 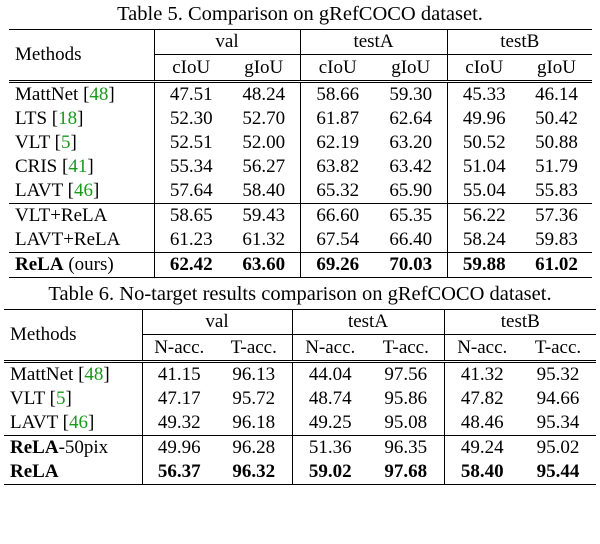 What do you see at coordinates (556, 190) in the screenshot?
I see `value-cell: 55.83` at bounding box center [556, 190].